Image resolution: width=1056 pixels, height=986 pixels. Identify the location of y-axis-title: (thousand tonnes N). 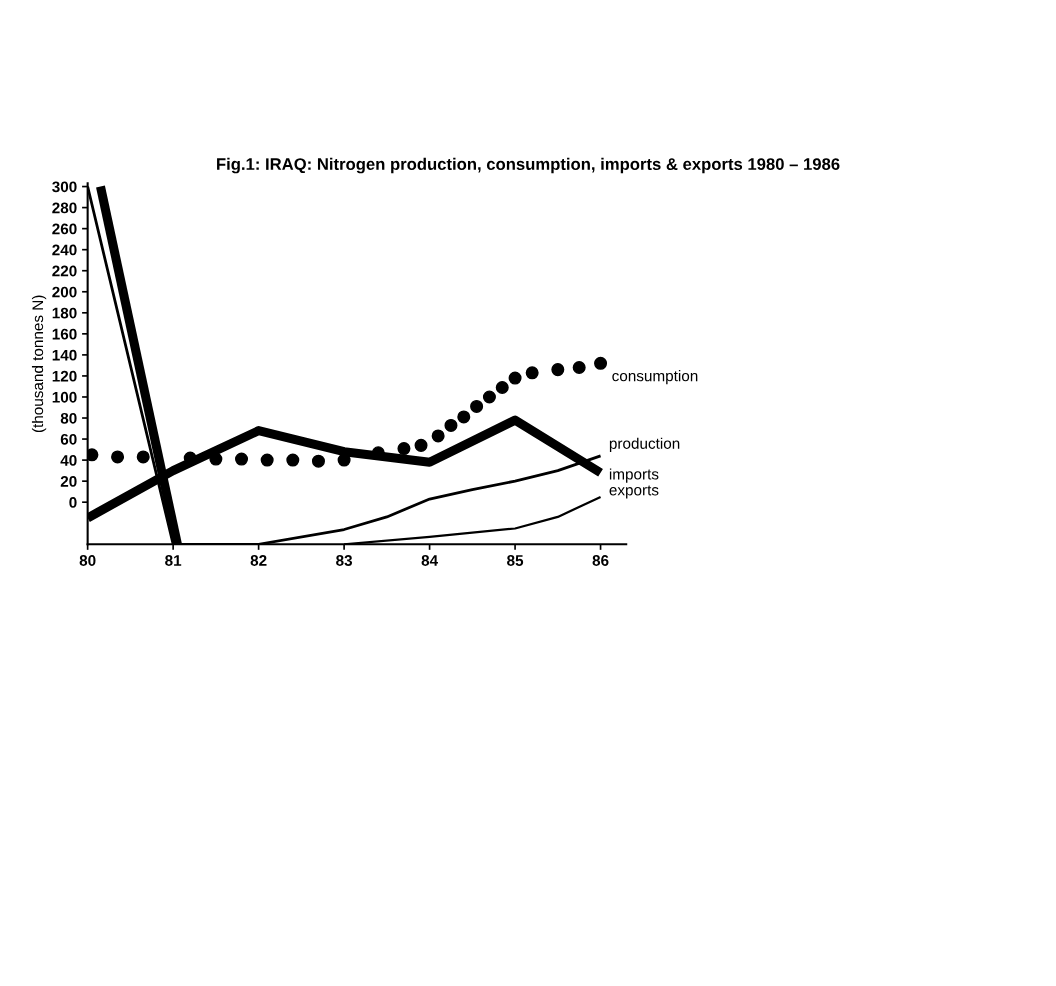
(39, 364).